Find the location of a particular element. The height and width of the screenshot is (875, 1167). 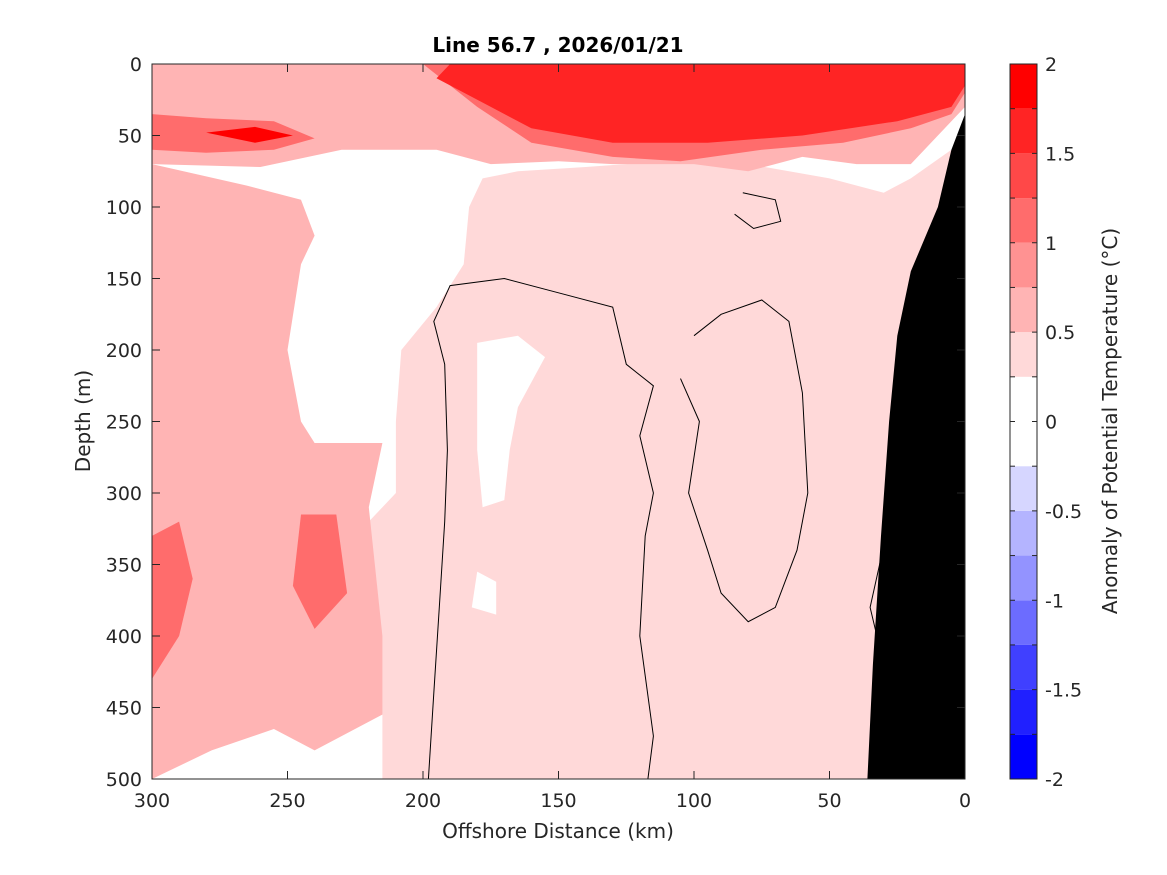

colorbar-tick-label: -1.5 is located at coordinates (1063, 691).